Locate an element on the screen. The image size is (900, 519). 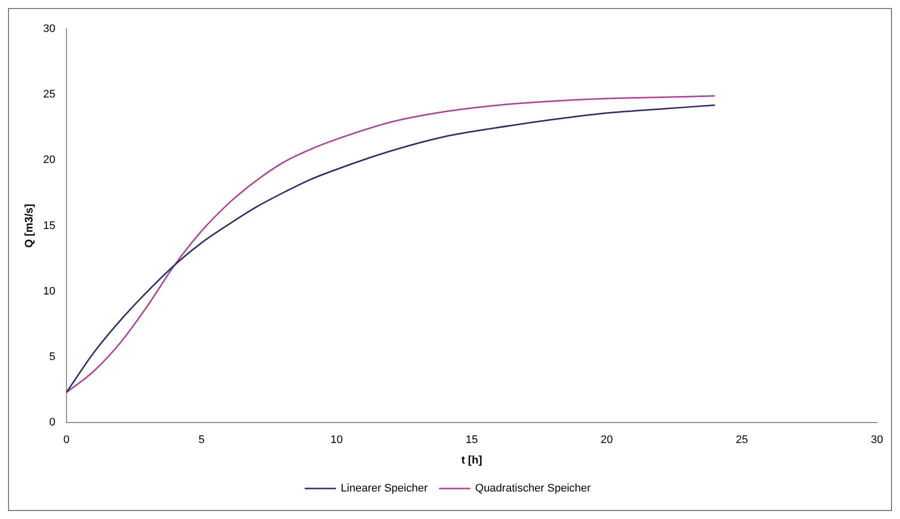
y-axis-title: Q [m3/s] is located at coordinates (30, 225).